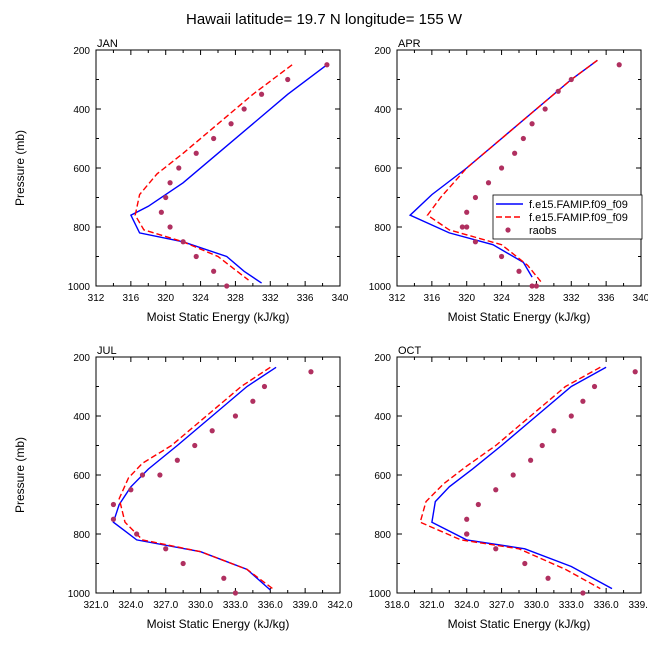 The image size is (648, 648). I want to click on legend-label: raobs, so click(543, 231).